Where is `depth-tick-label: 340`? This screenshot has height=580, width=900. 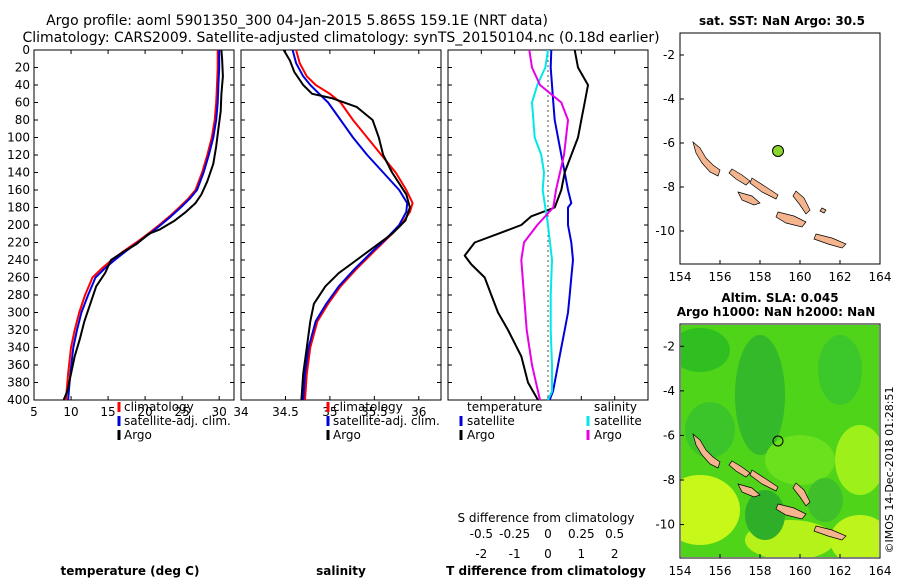 depth-tick-label: 340 is located at coordinates (18, 348).